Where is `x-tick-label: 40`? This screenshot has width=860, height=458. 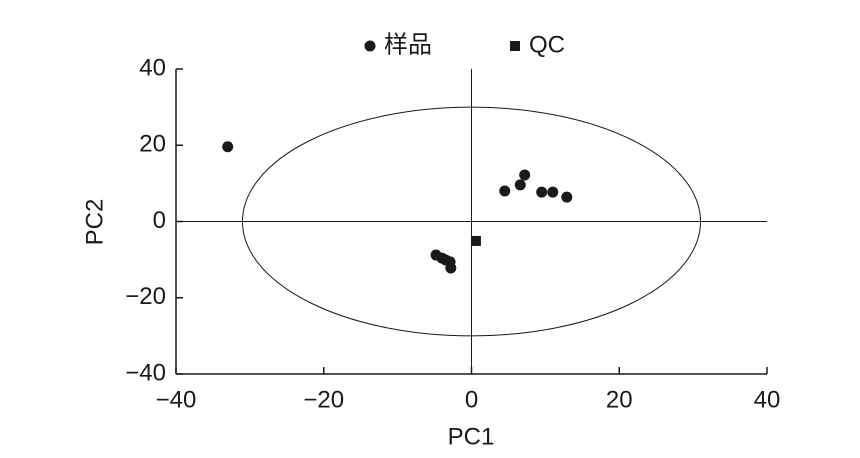
x-tick-label: 40 is located at coordinates (767, 399).